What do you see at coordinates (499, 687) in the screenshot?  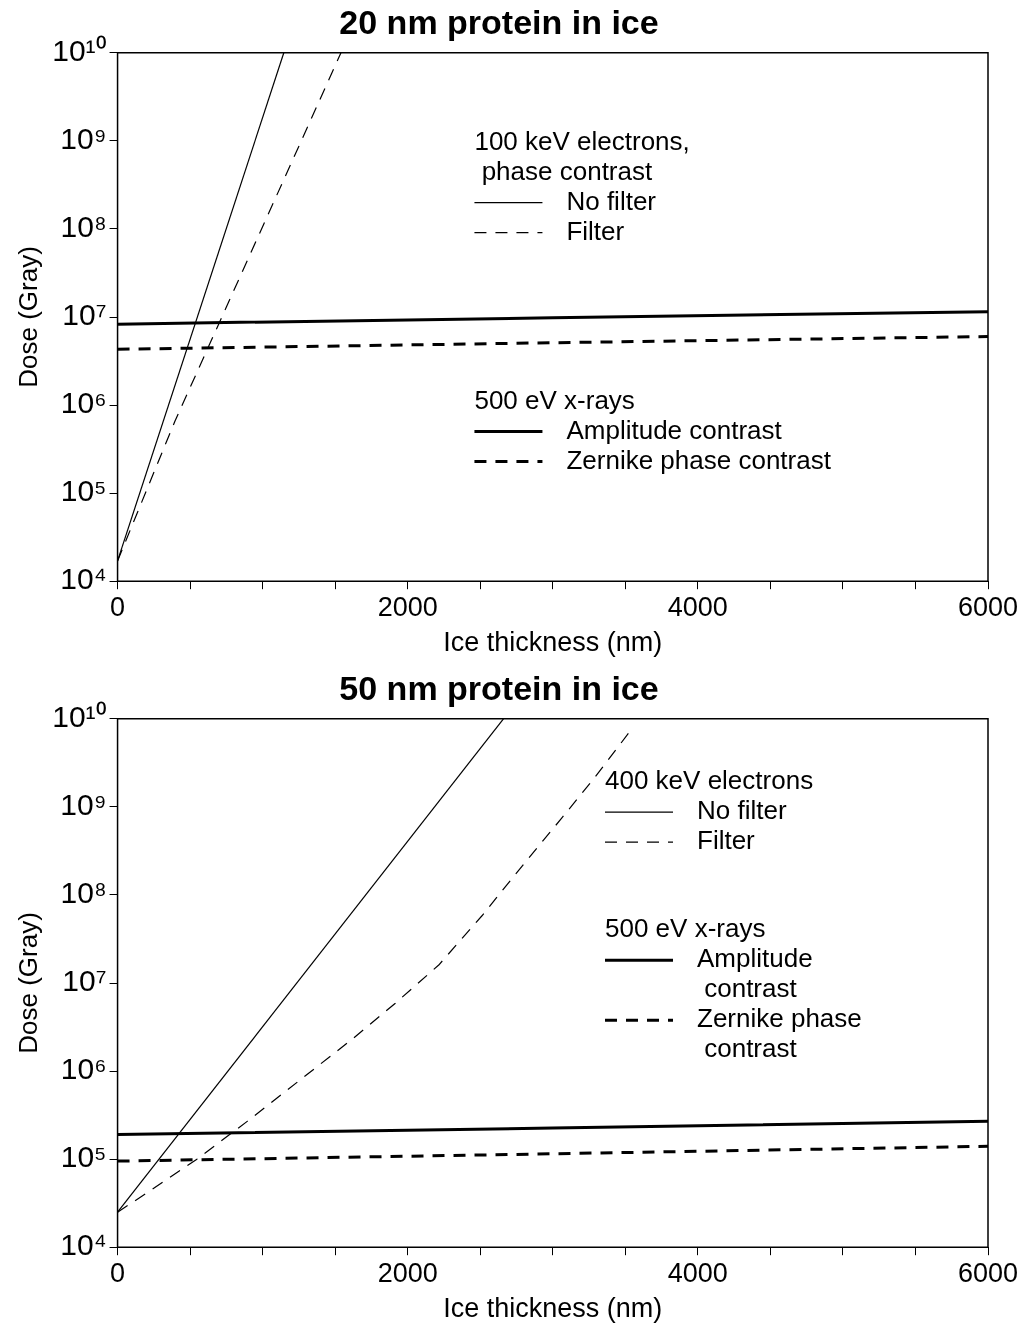 I see `chart-title: 50 nm protein in ice` at bounding box center [499, 687].